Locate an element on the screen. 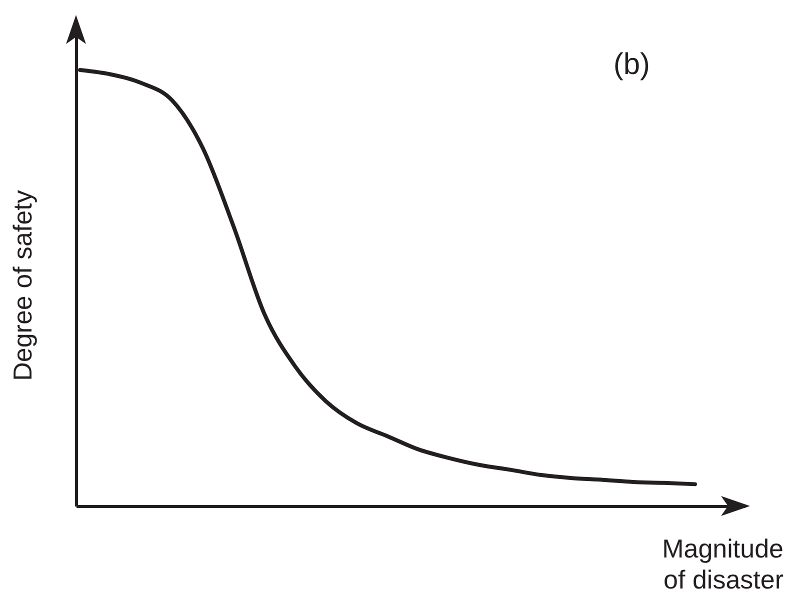 This screenshot has height=605, width=798. y-axis-title: Degree of safety is located at coordinates (23, 285).